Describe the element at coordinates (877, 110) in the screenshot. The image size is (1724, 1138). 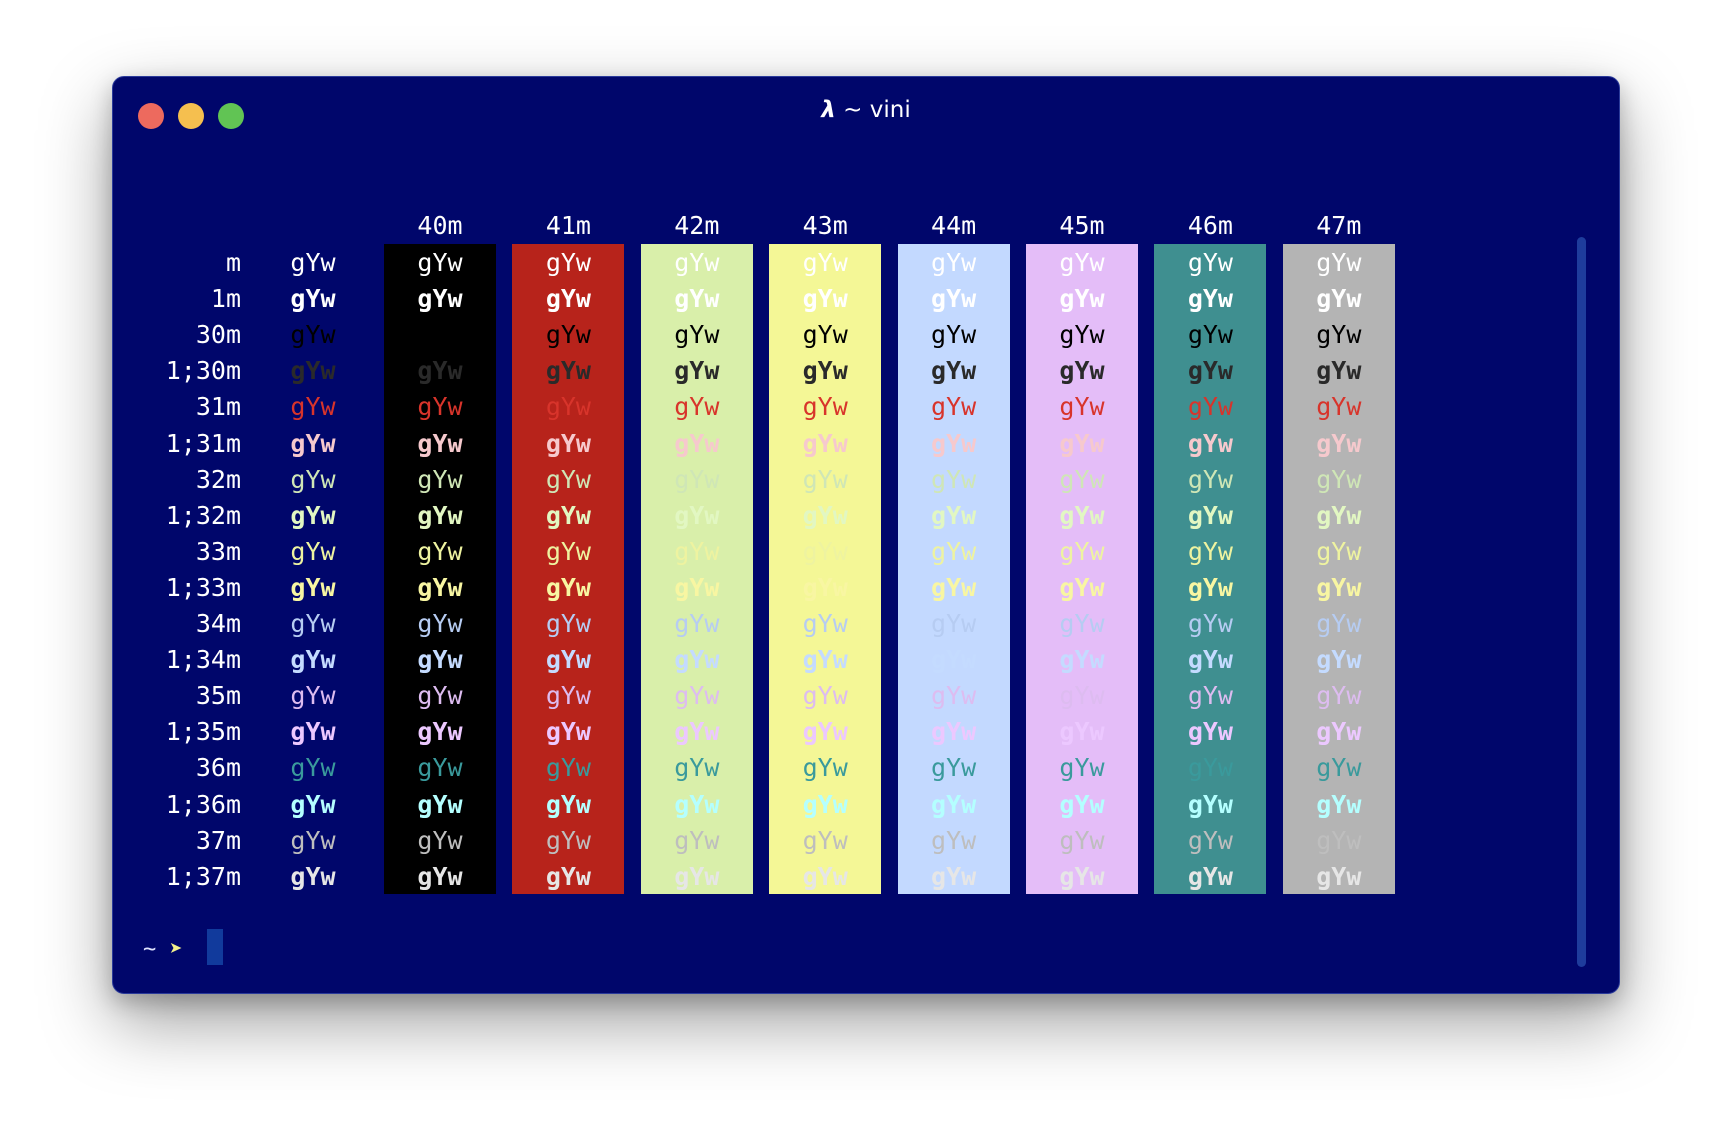
I see `title-text: ~ vini` at that location.